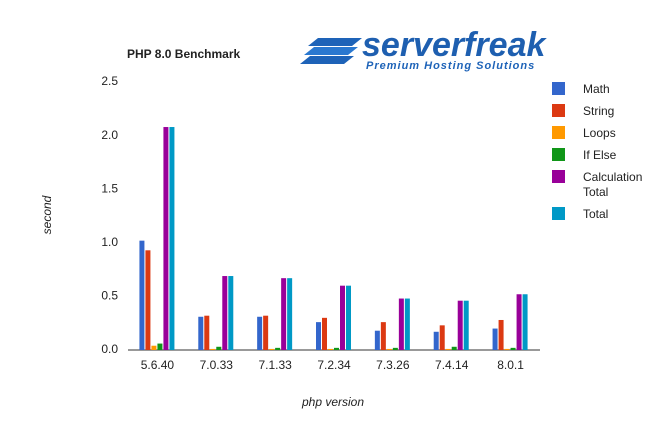  I want to click on legend-label: Total, so click(596, 214).